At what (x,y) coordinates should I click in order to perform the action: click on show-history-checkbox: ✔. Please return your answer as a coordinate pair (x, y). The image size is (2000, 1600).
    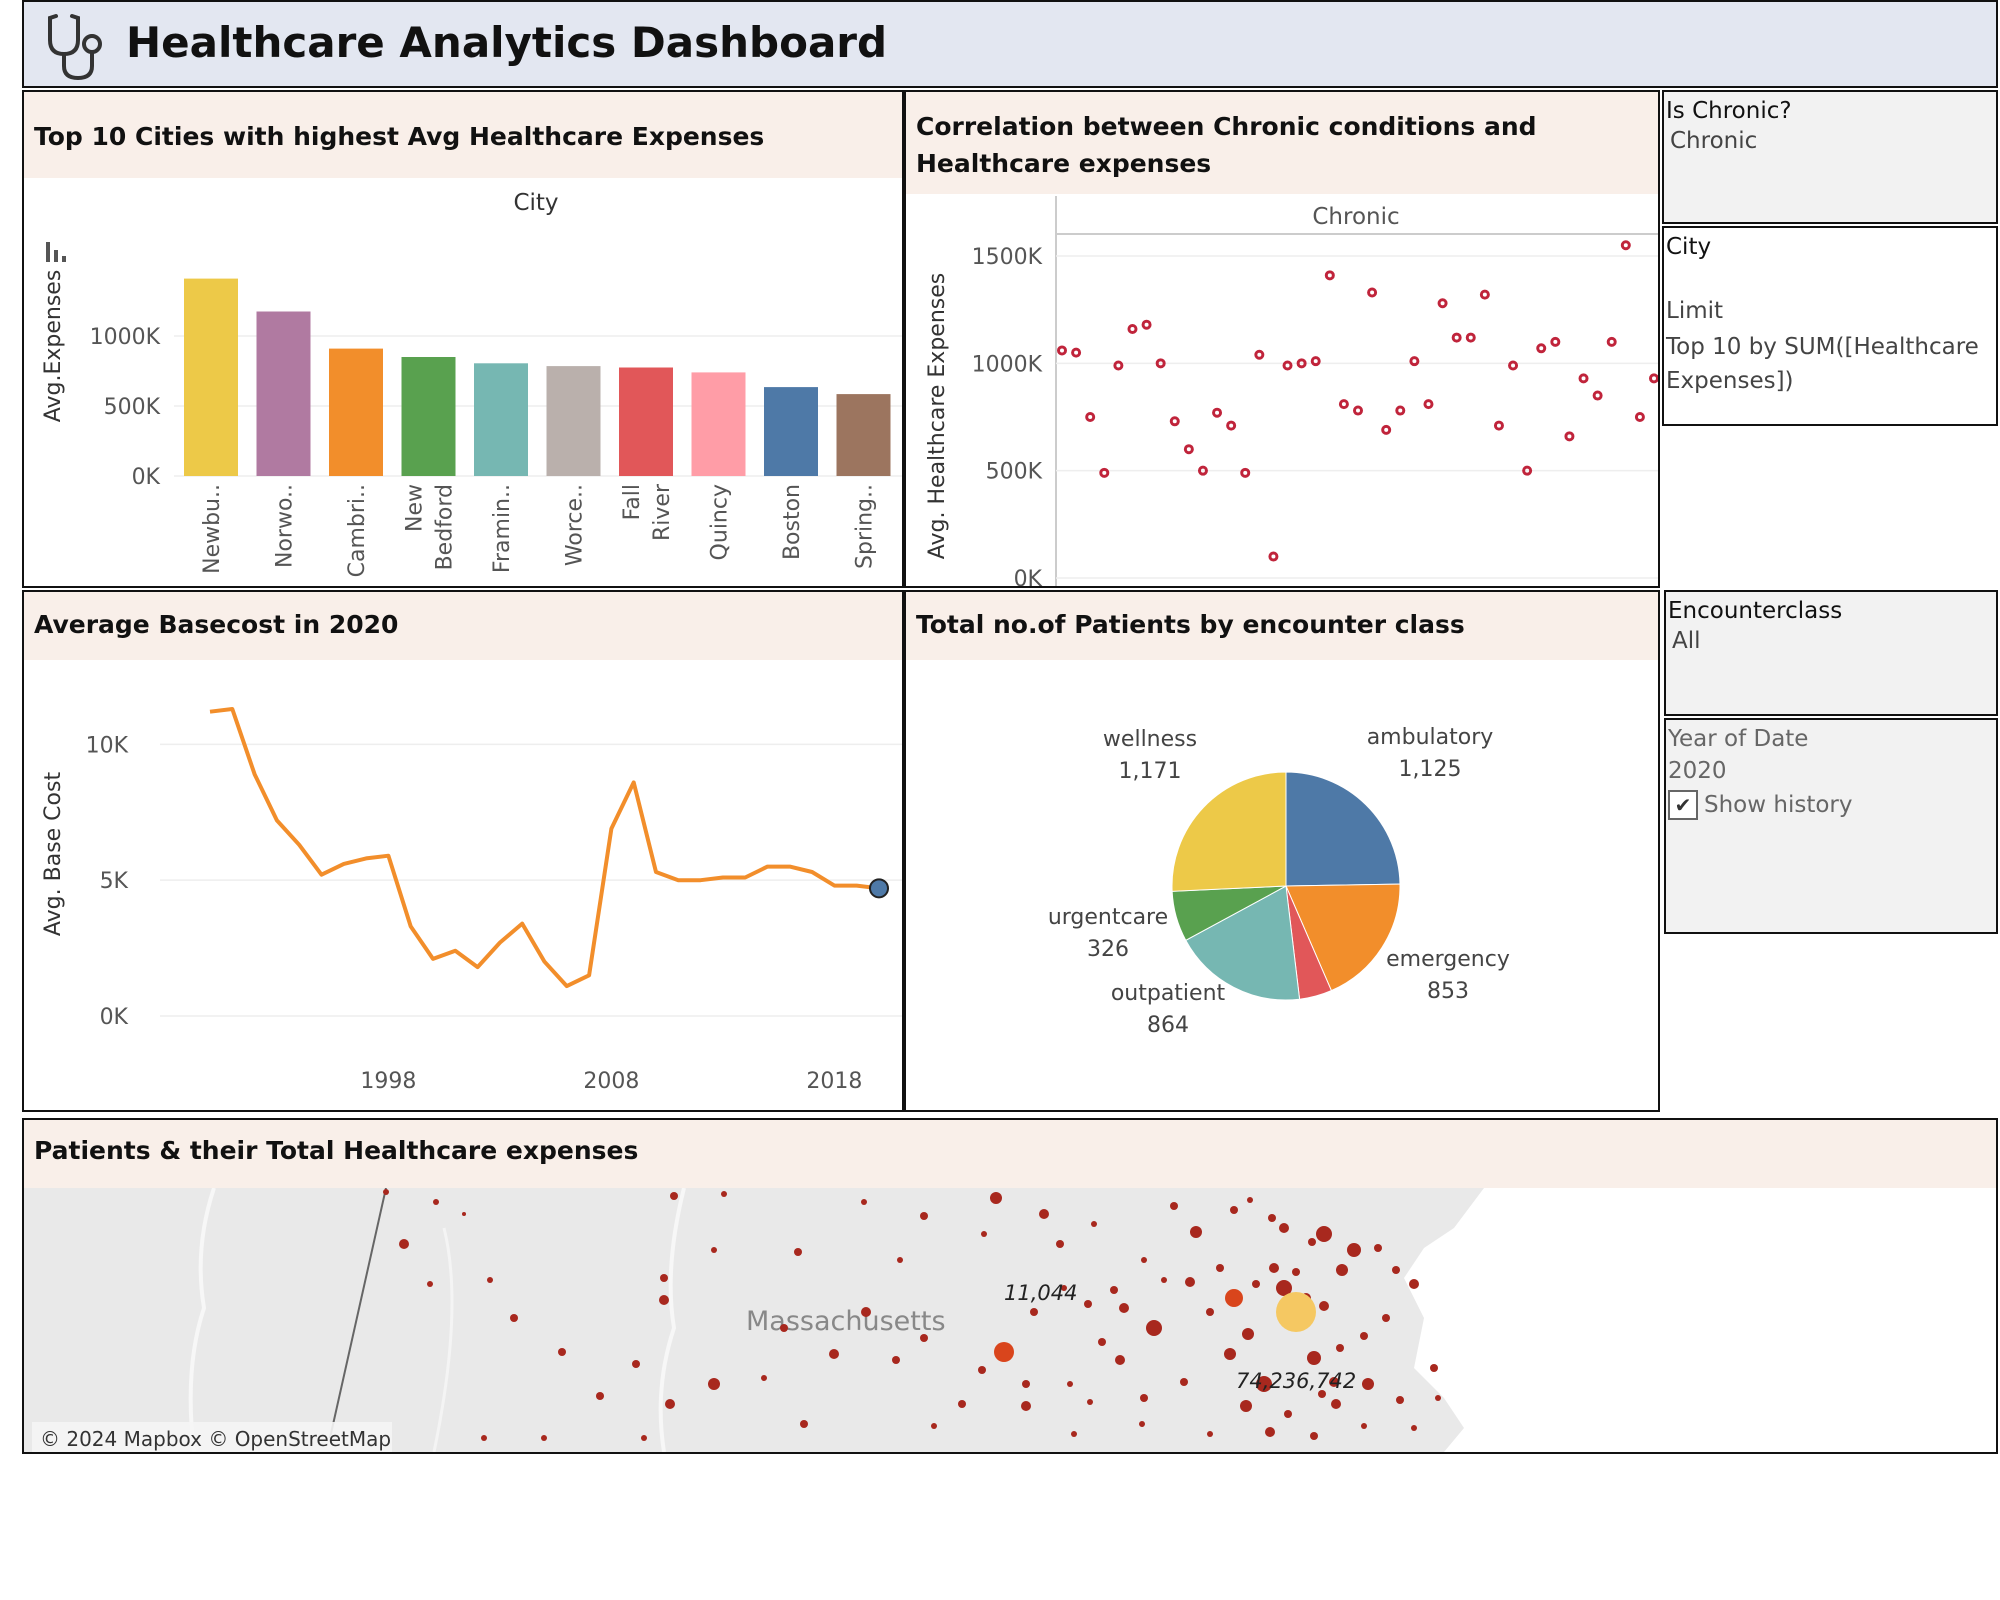
    Looking at the image, I should click on (1683, 805).